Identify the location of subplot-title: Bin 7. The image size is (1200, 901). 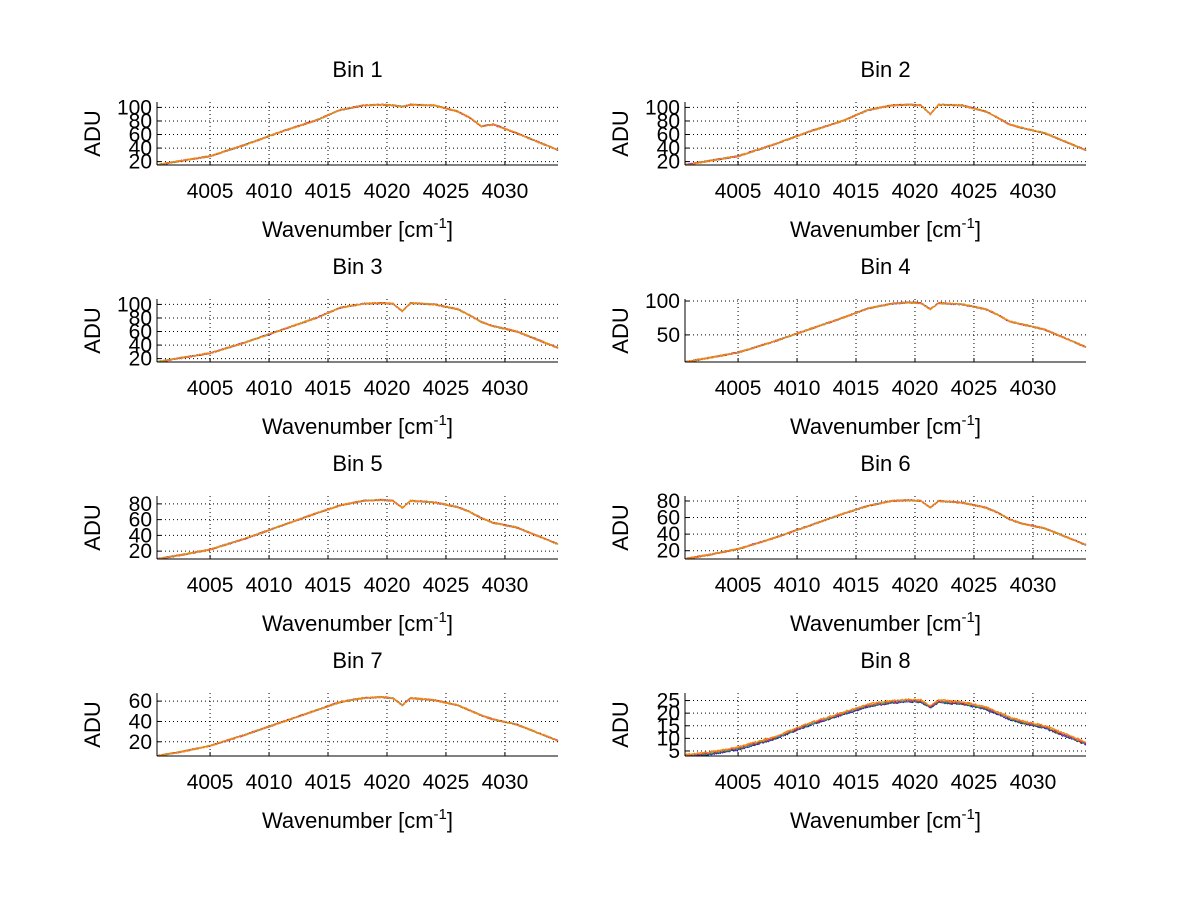
(357, 660).